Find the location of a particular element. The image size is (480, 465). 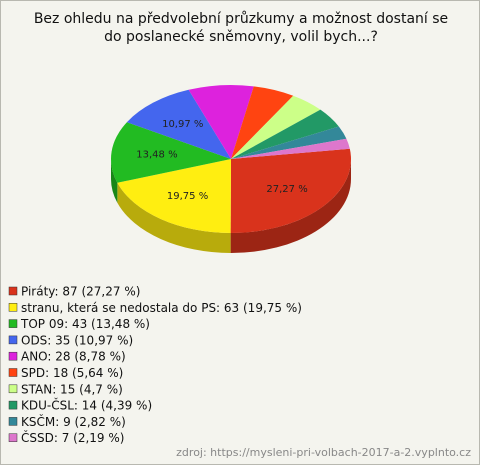

data-label: 27,27 % is located at coordinates (286, 189).